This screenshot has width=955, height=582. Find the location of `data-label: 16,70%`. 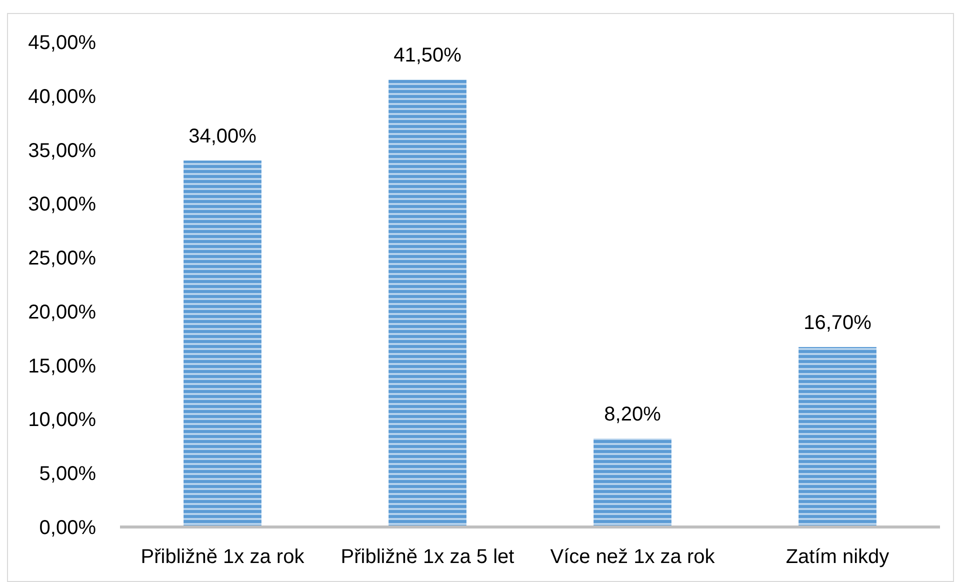

data-label: 16,70% is located at coordinates (838, 323).